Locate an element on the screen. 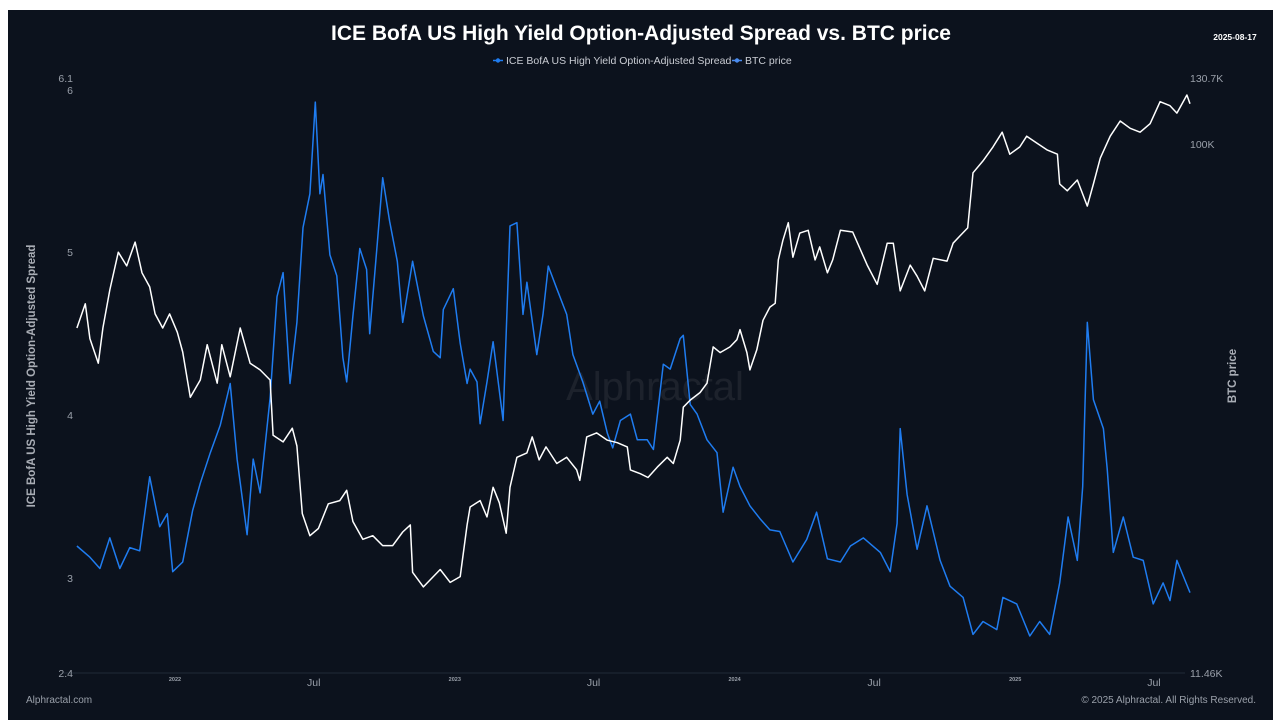 The image size is (1280, 727). x-tick-label: 2024 is located at coordinates (734, 680).